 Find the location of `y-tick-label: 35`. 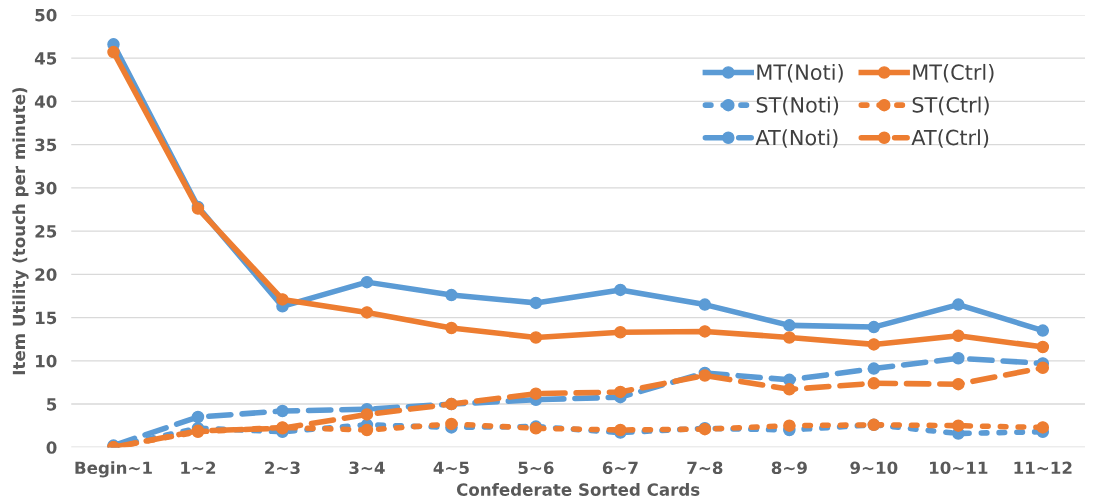

y-tick-label: 35 is located at coordinates (46, 145).